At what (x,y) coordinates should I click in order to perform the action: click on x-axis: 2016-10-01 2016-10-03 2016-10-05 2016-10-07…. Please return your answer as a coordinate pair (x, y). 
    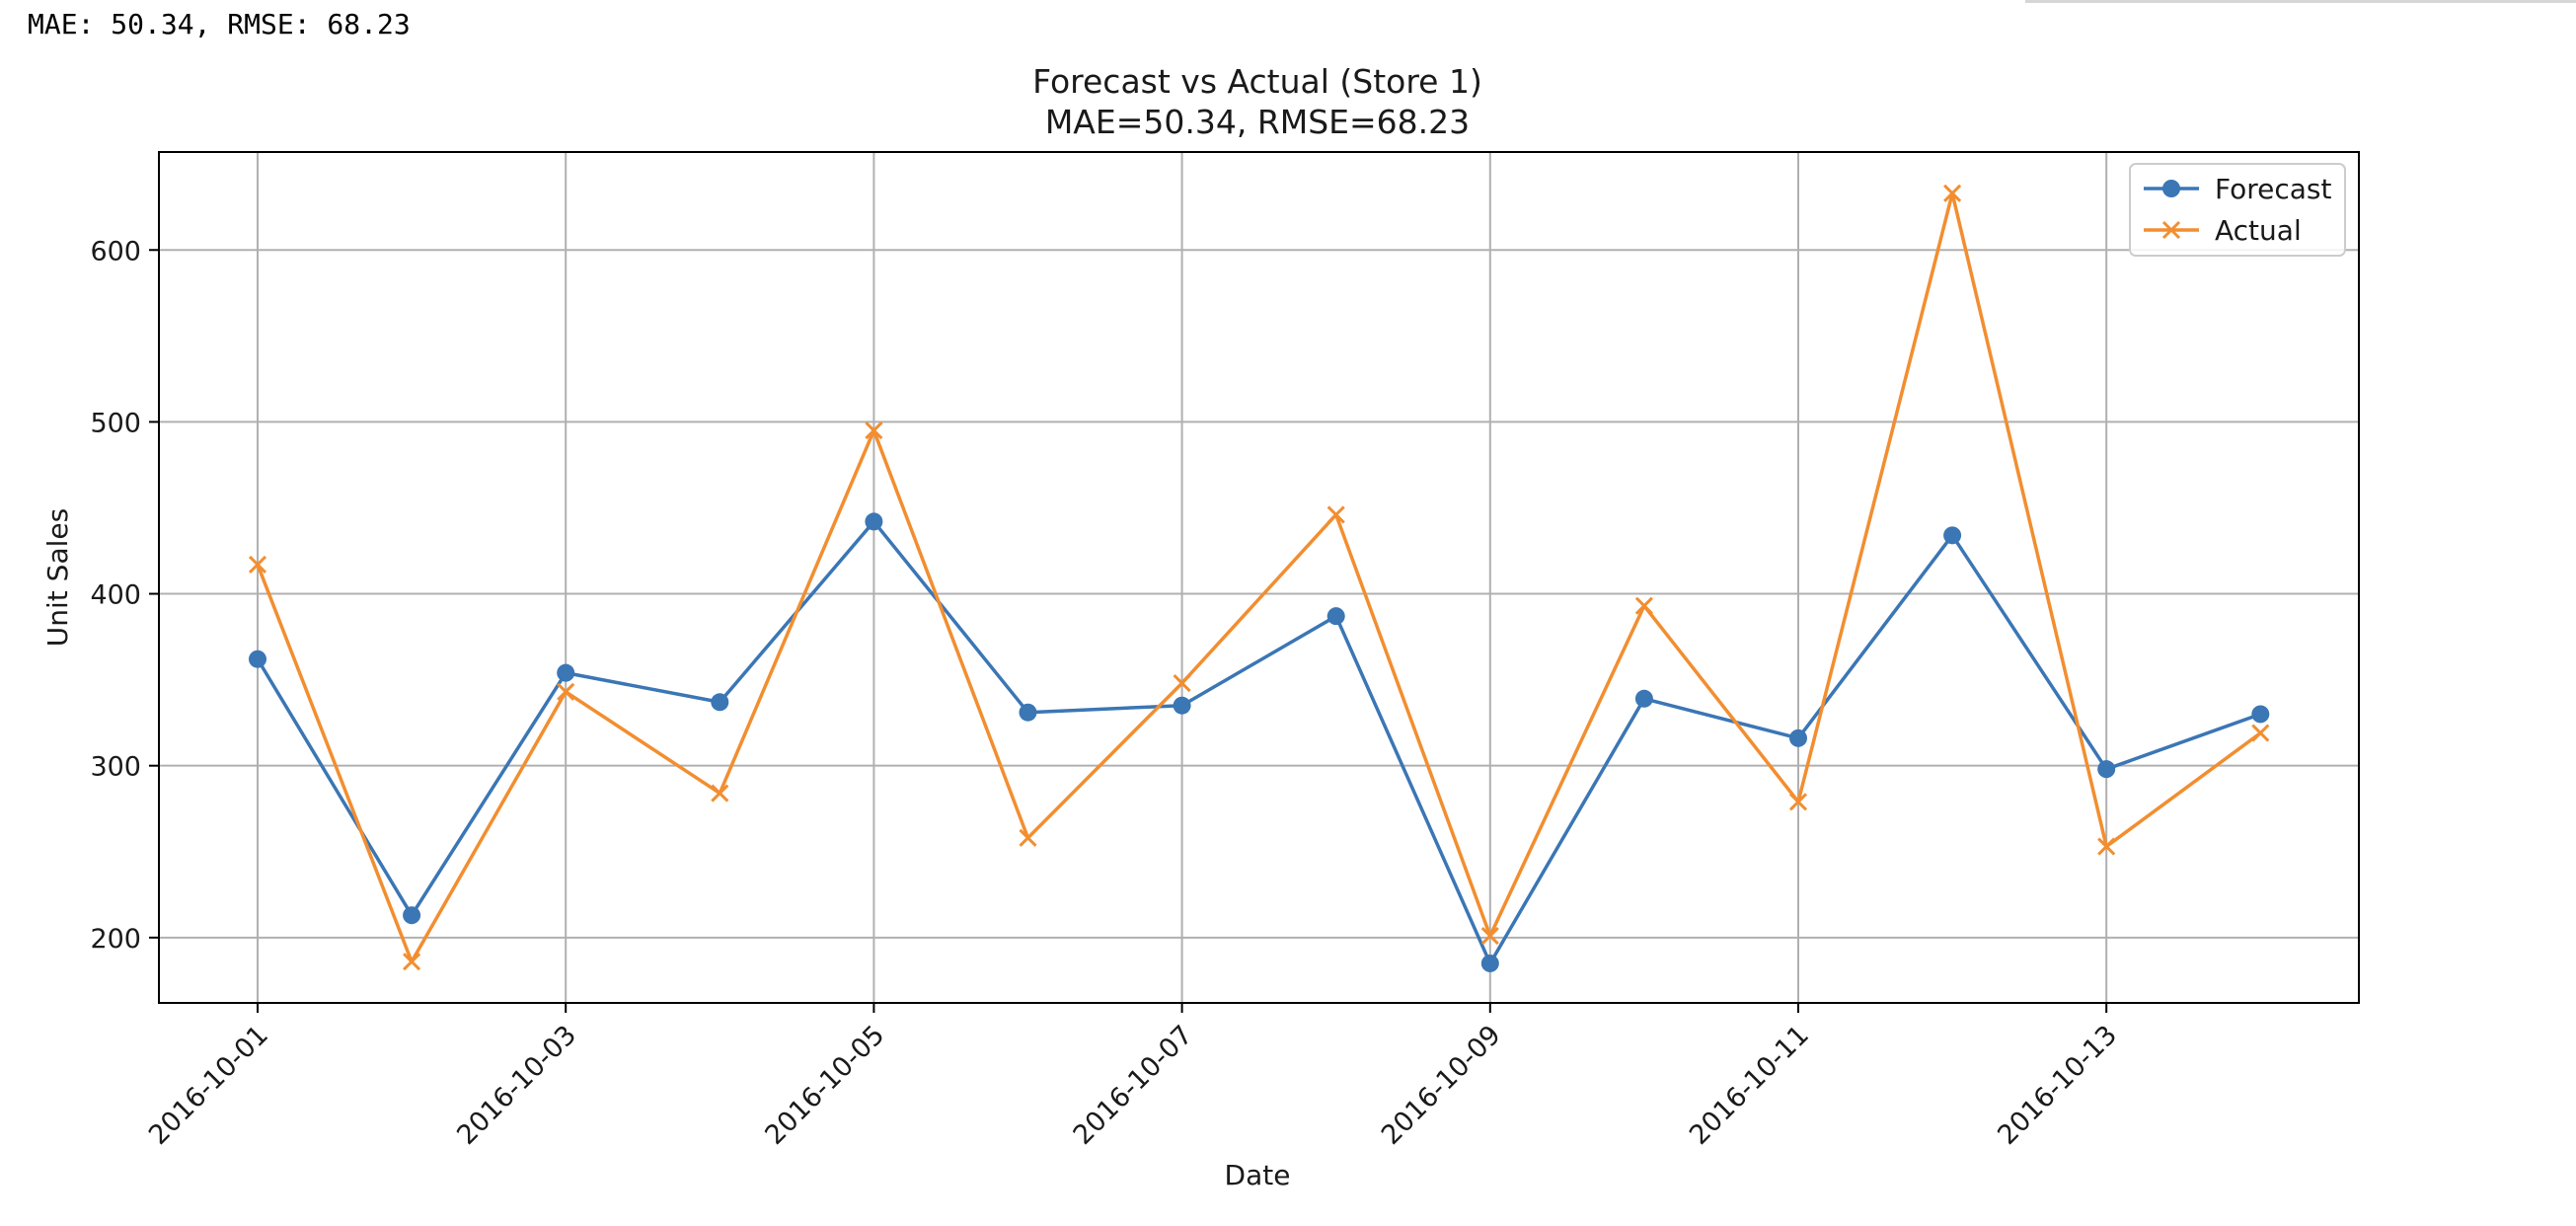
    Looking at the image, I should click on (1133, 1077).